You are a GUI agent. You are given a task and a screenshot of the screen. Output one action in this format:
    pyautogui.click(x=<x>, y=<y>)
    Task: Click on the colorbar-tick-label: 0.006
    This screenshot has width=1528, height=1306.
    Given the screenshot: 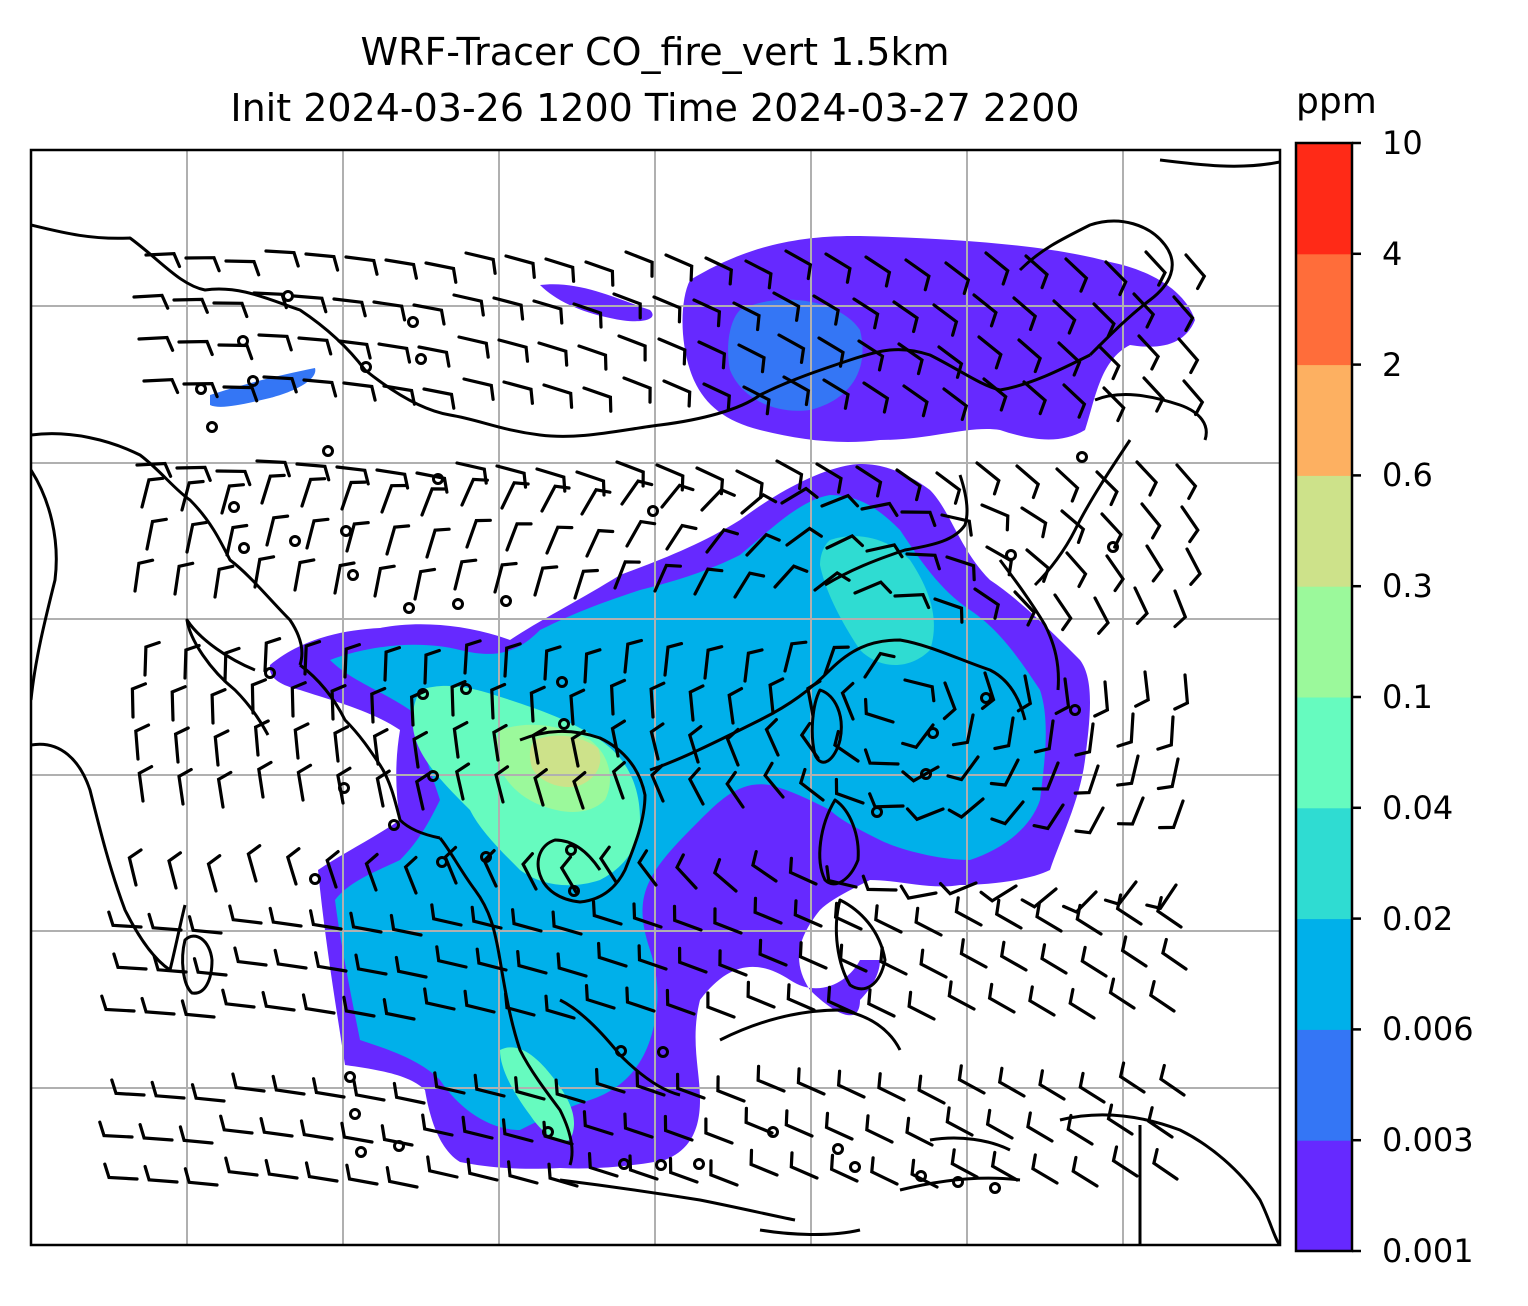 What is the action you would take?
    pyautogui.click(x=1428, y=1029)
    